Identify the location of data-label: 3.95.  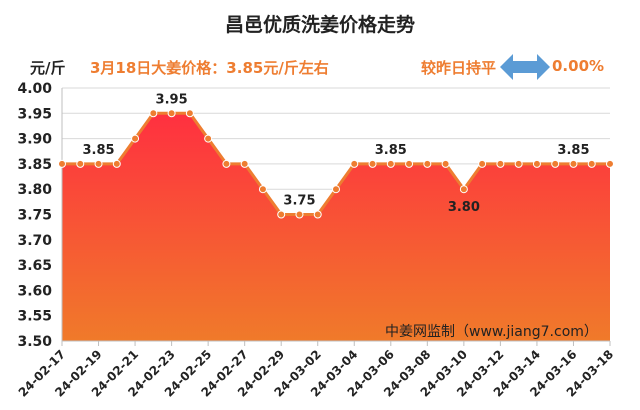
(172, 99).